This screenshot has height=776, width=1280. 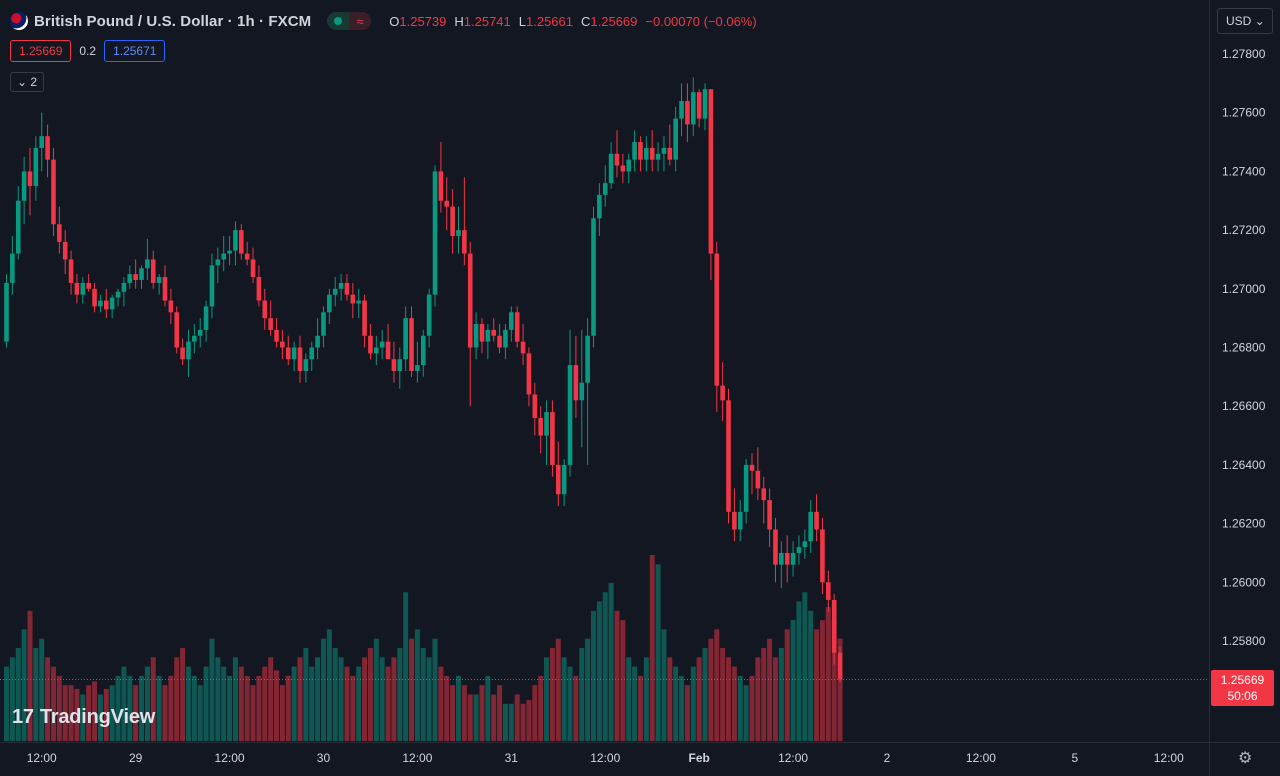 What do you see at coordinates (360, 21) in the screenshot?
I see `data-delay-icon: ≈` at bounding box center [360, 21].